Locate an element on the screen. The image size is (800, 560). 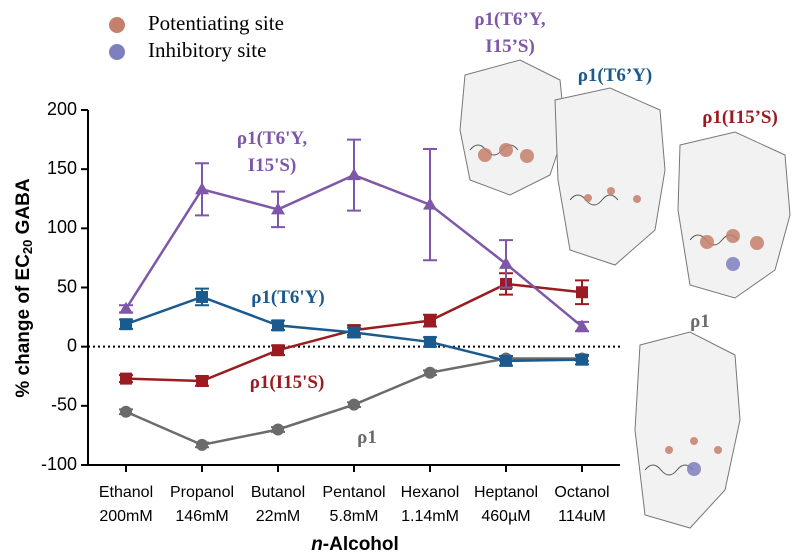
y-label-sub: 20 is located at coordinates (27, 247).